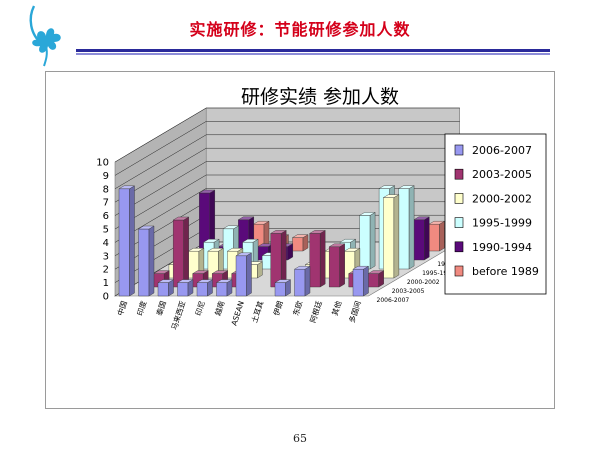 Image resolution: width=600 pixels, height=450 pixels. I want to click on y-axis-ticks: 0 1 2 3 4 5 6 7 8 9 10, so click(102, 230).